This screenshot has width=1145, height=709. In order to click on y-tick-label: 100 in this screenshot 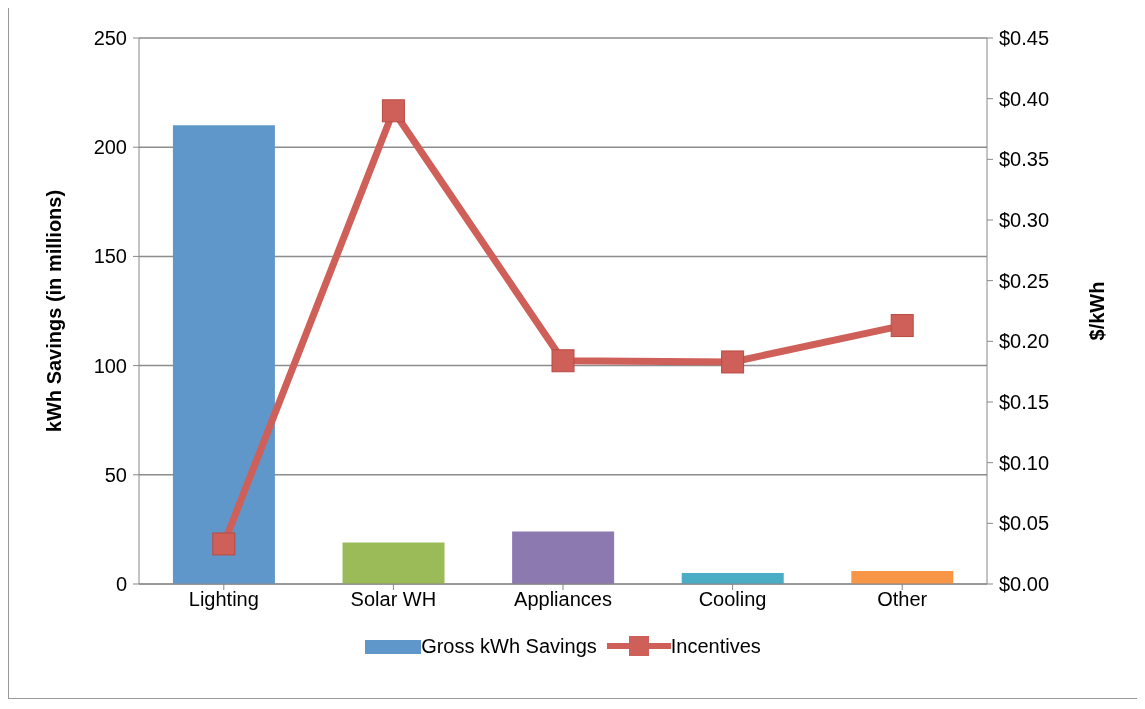, I will do `click(110, 365)`.